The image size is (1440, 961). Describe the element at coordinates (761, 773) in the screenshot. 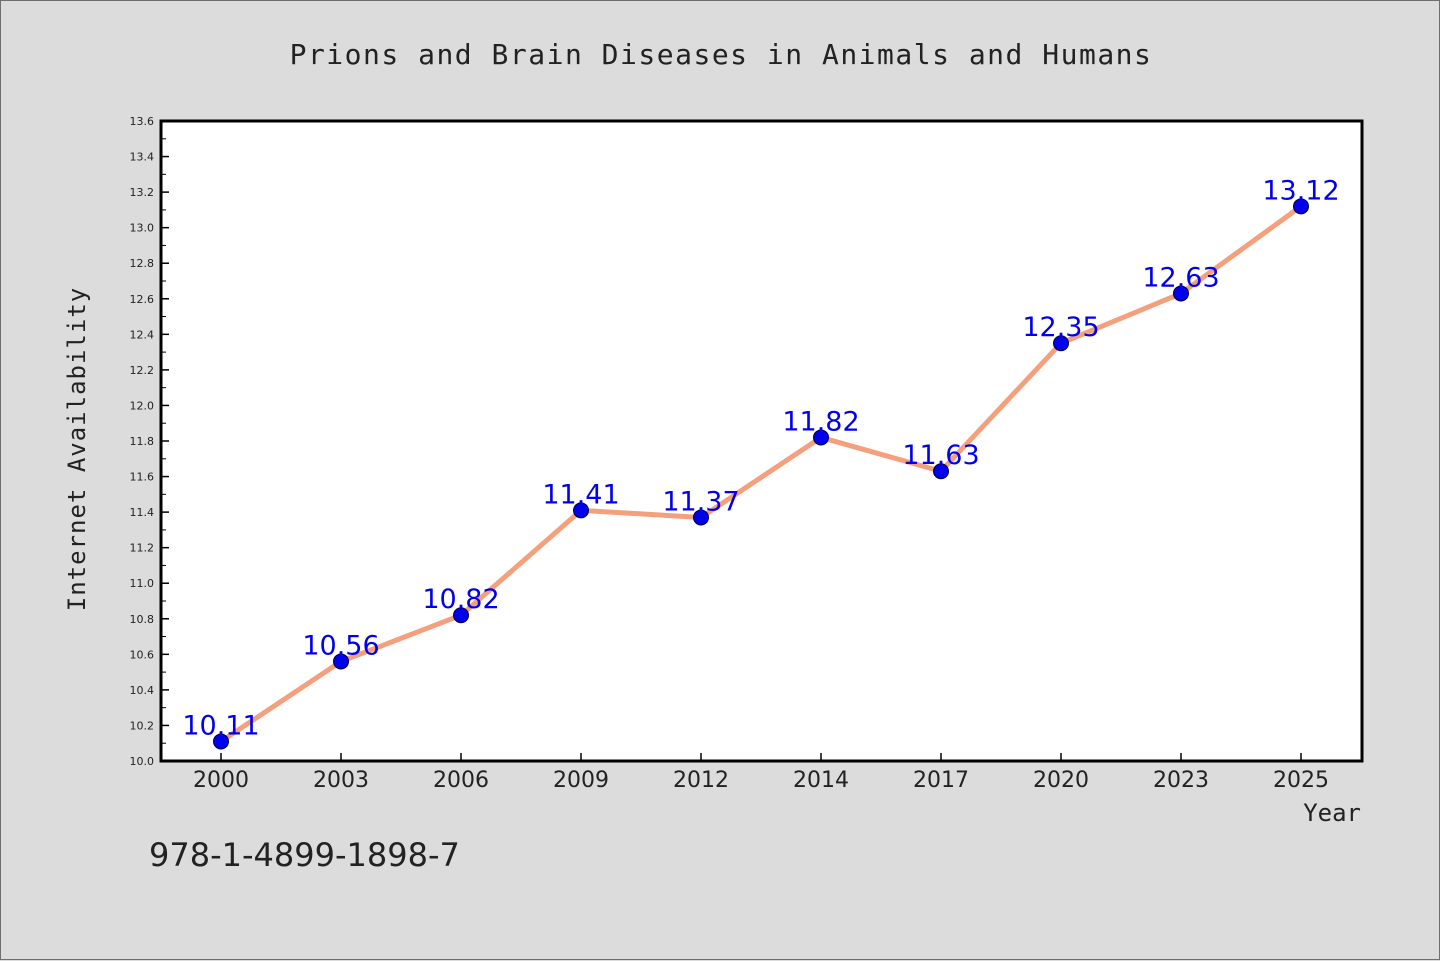

I see `x-axis-ticks: 2000 2003 2006 2009 2012 2014 2017 2020 2023 2025` at that location.